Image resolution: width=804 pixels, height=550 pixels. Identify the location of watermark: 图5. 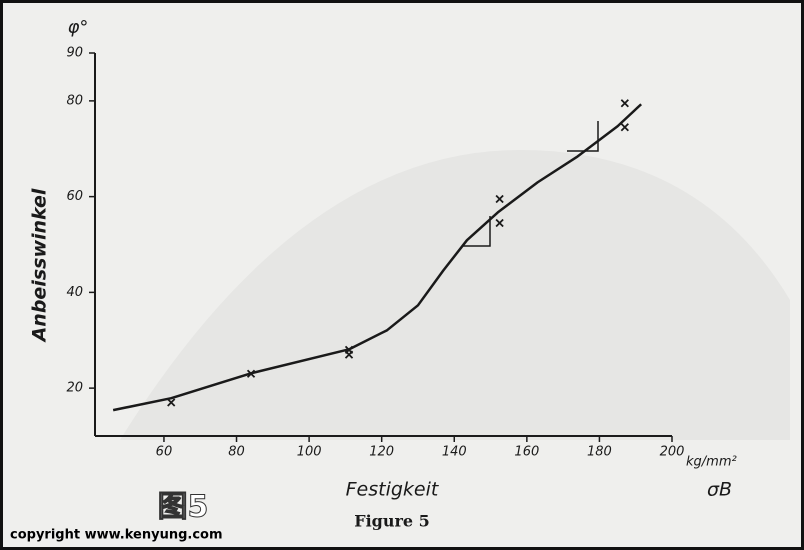
(183, 507).